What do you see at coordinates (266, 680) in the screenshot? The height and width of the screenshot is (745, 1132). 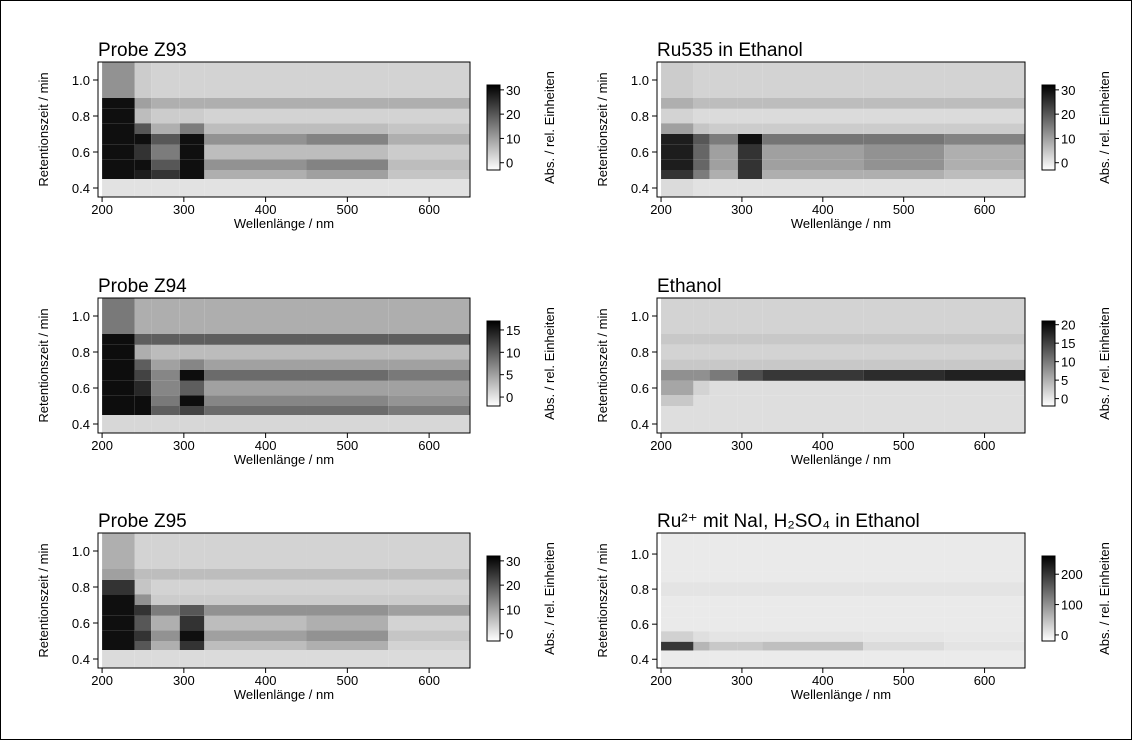 I see `x-tick-label: 400` at bounding box center [266, 680].